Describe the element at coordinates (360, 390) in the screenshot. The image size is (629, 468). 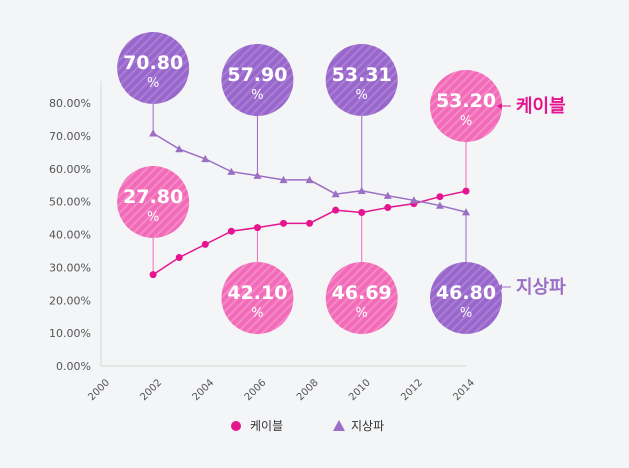
I see `x-tick-label: 2010` at that location.